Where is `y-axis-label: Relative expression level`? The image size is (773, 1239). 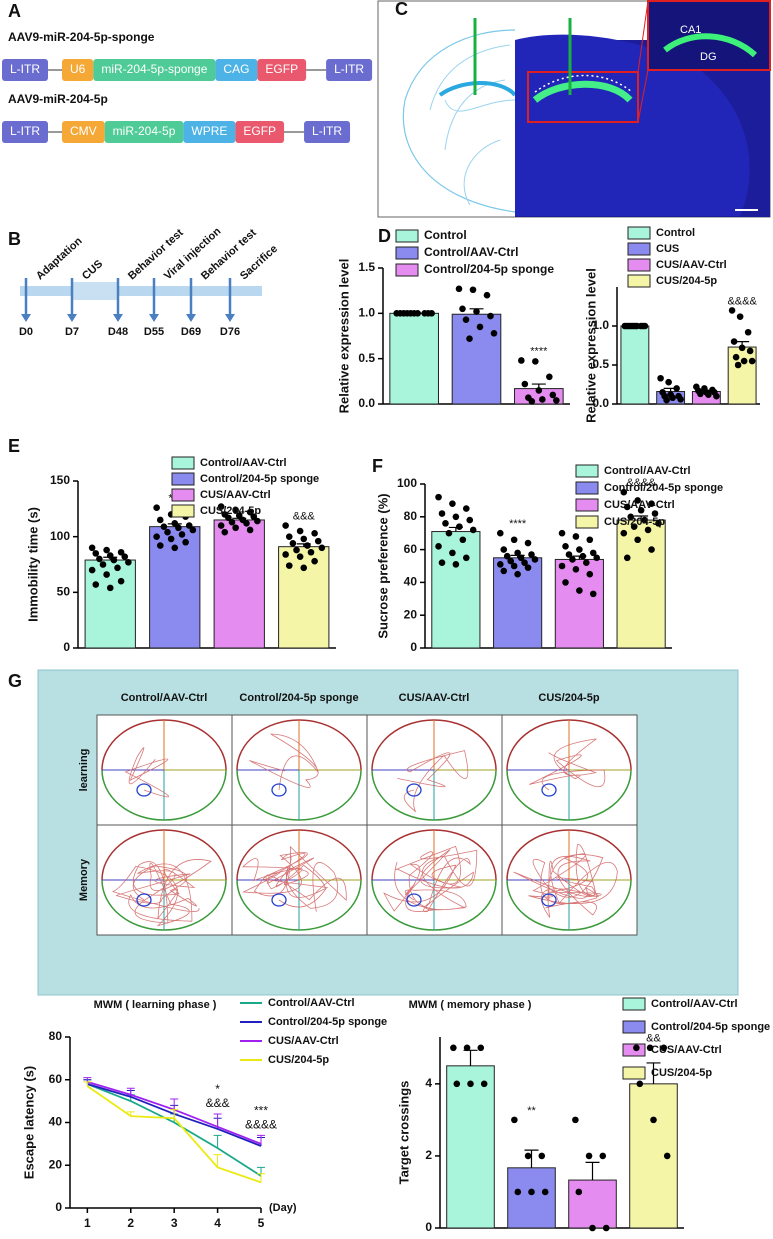
y-axis-label: Relative expression level is located at coordinates (590, 345).